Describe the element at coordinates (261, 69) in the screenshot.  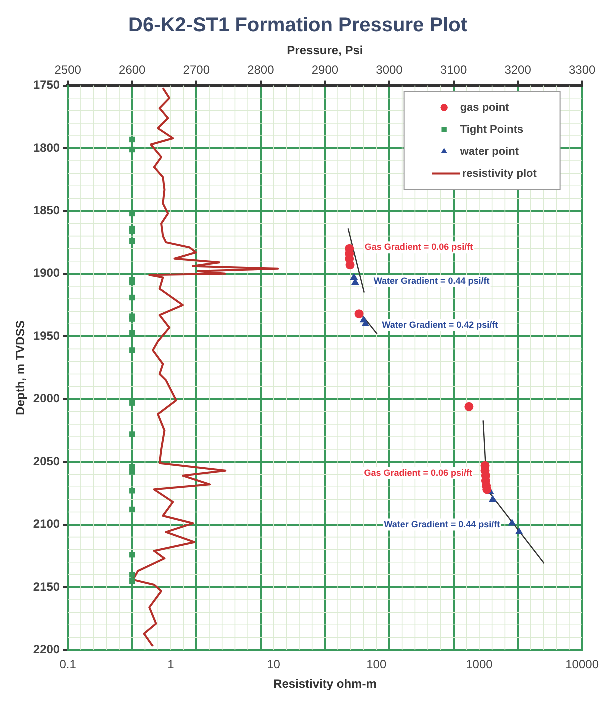
I see `x-tick-label: 2800` at that location.